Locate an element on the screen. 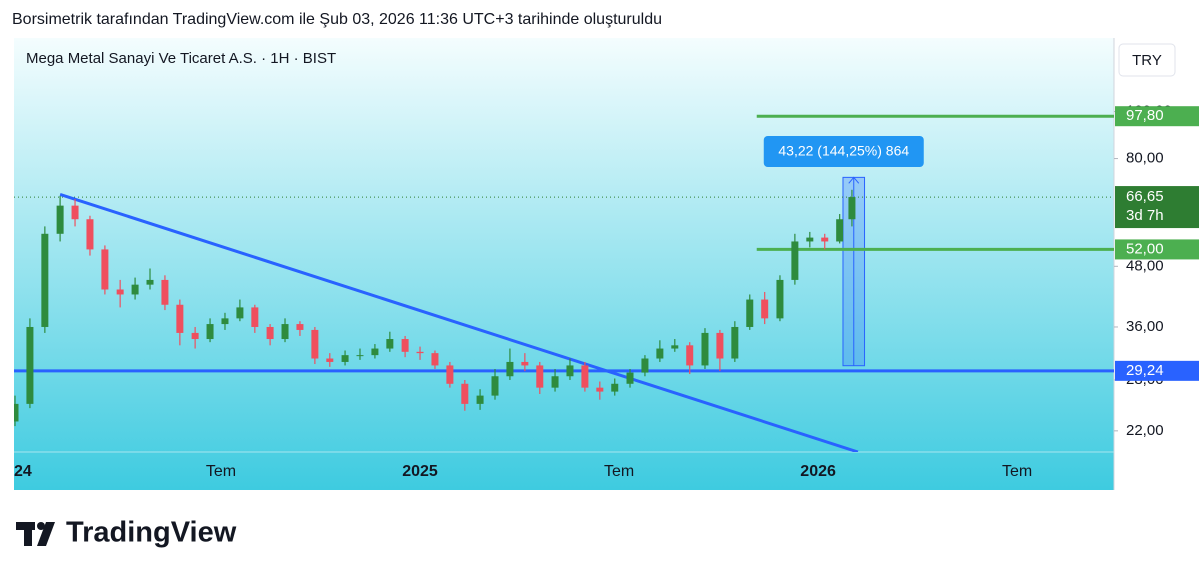  level-label: 29,24 is located at coordinates (1145, 370).